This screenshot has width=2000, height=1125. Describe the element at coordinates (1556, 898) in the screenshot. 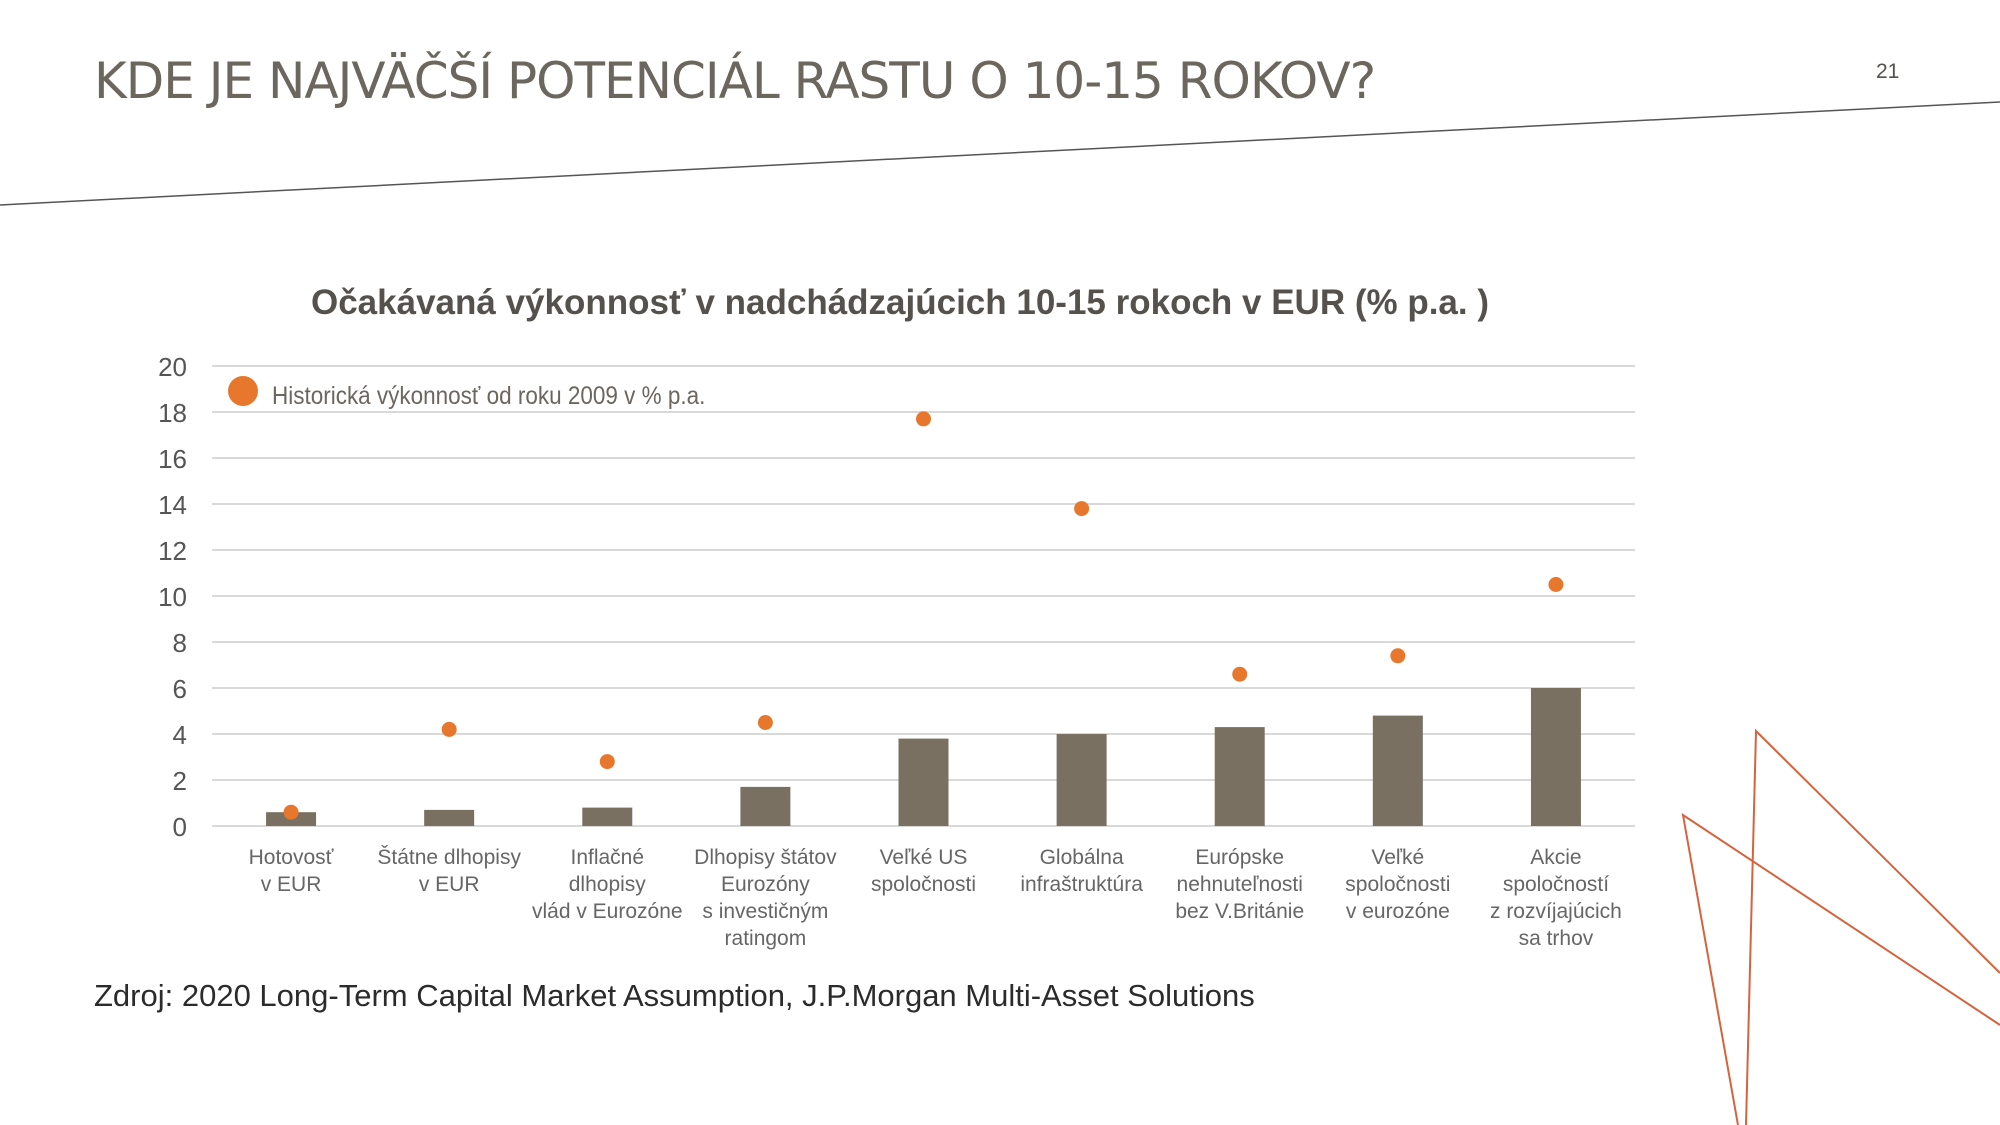

I see `x-category-label: Akcie spoločností z rozvíjajúcich sa trhov` at that location.